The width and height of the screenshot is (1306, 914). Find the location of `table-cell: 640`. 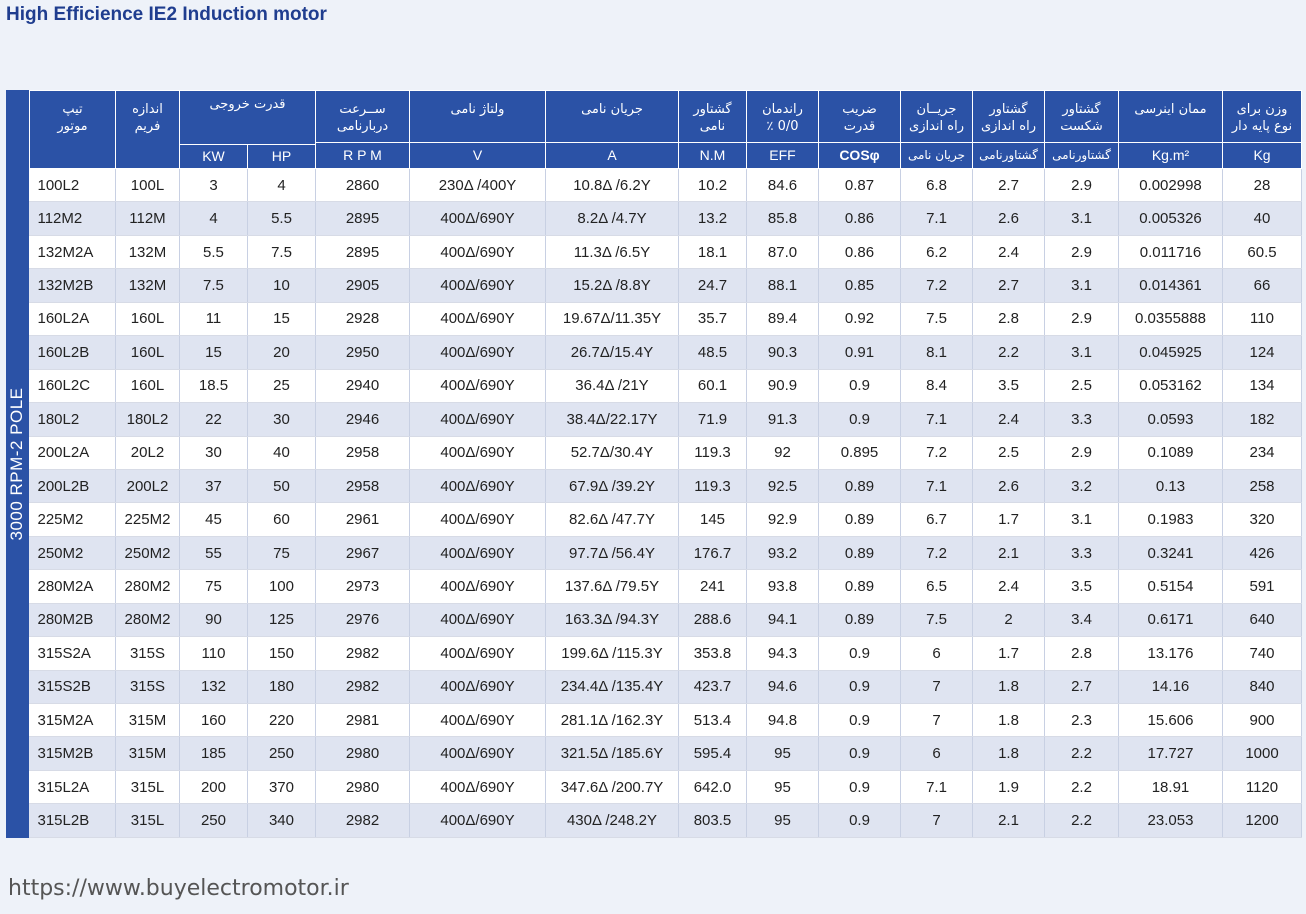

table-cell: 640 is located at coordinates (1262, 620).